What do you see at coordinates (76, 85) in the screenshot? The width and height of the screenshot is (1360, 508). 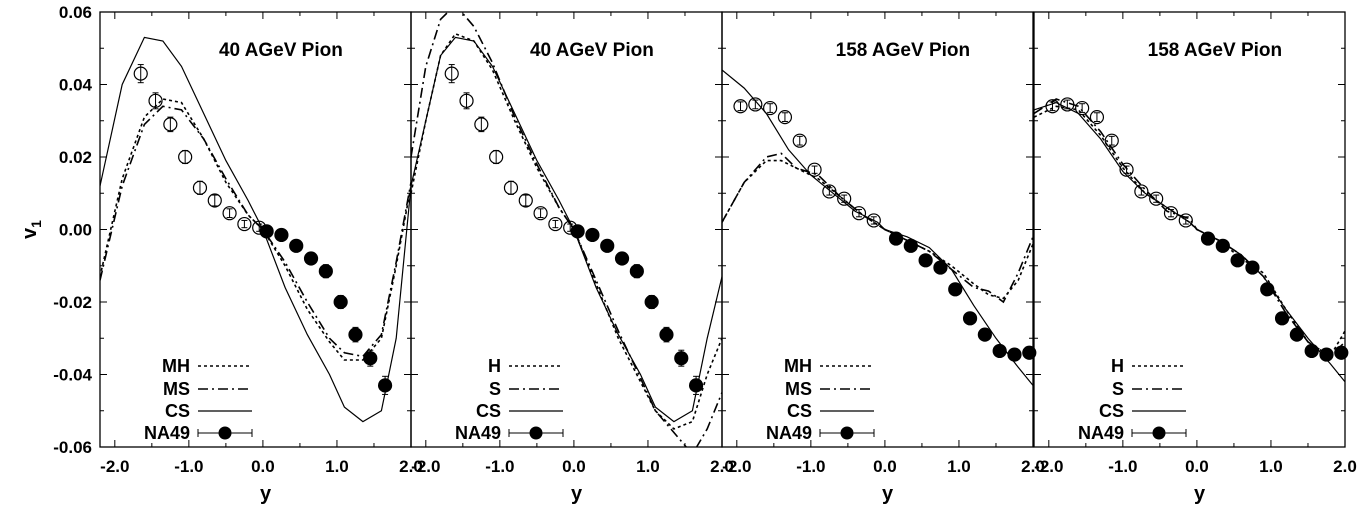 I see `y-tick-label: 0.04` at bounding box center [76, 85].